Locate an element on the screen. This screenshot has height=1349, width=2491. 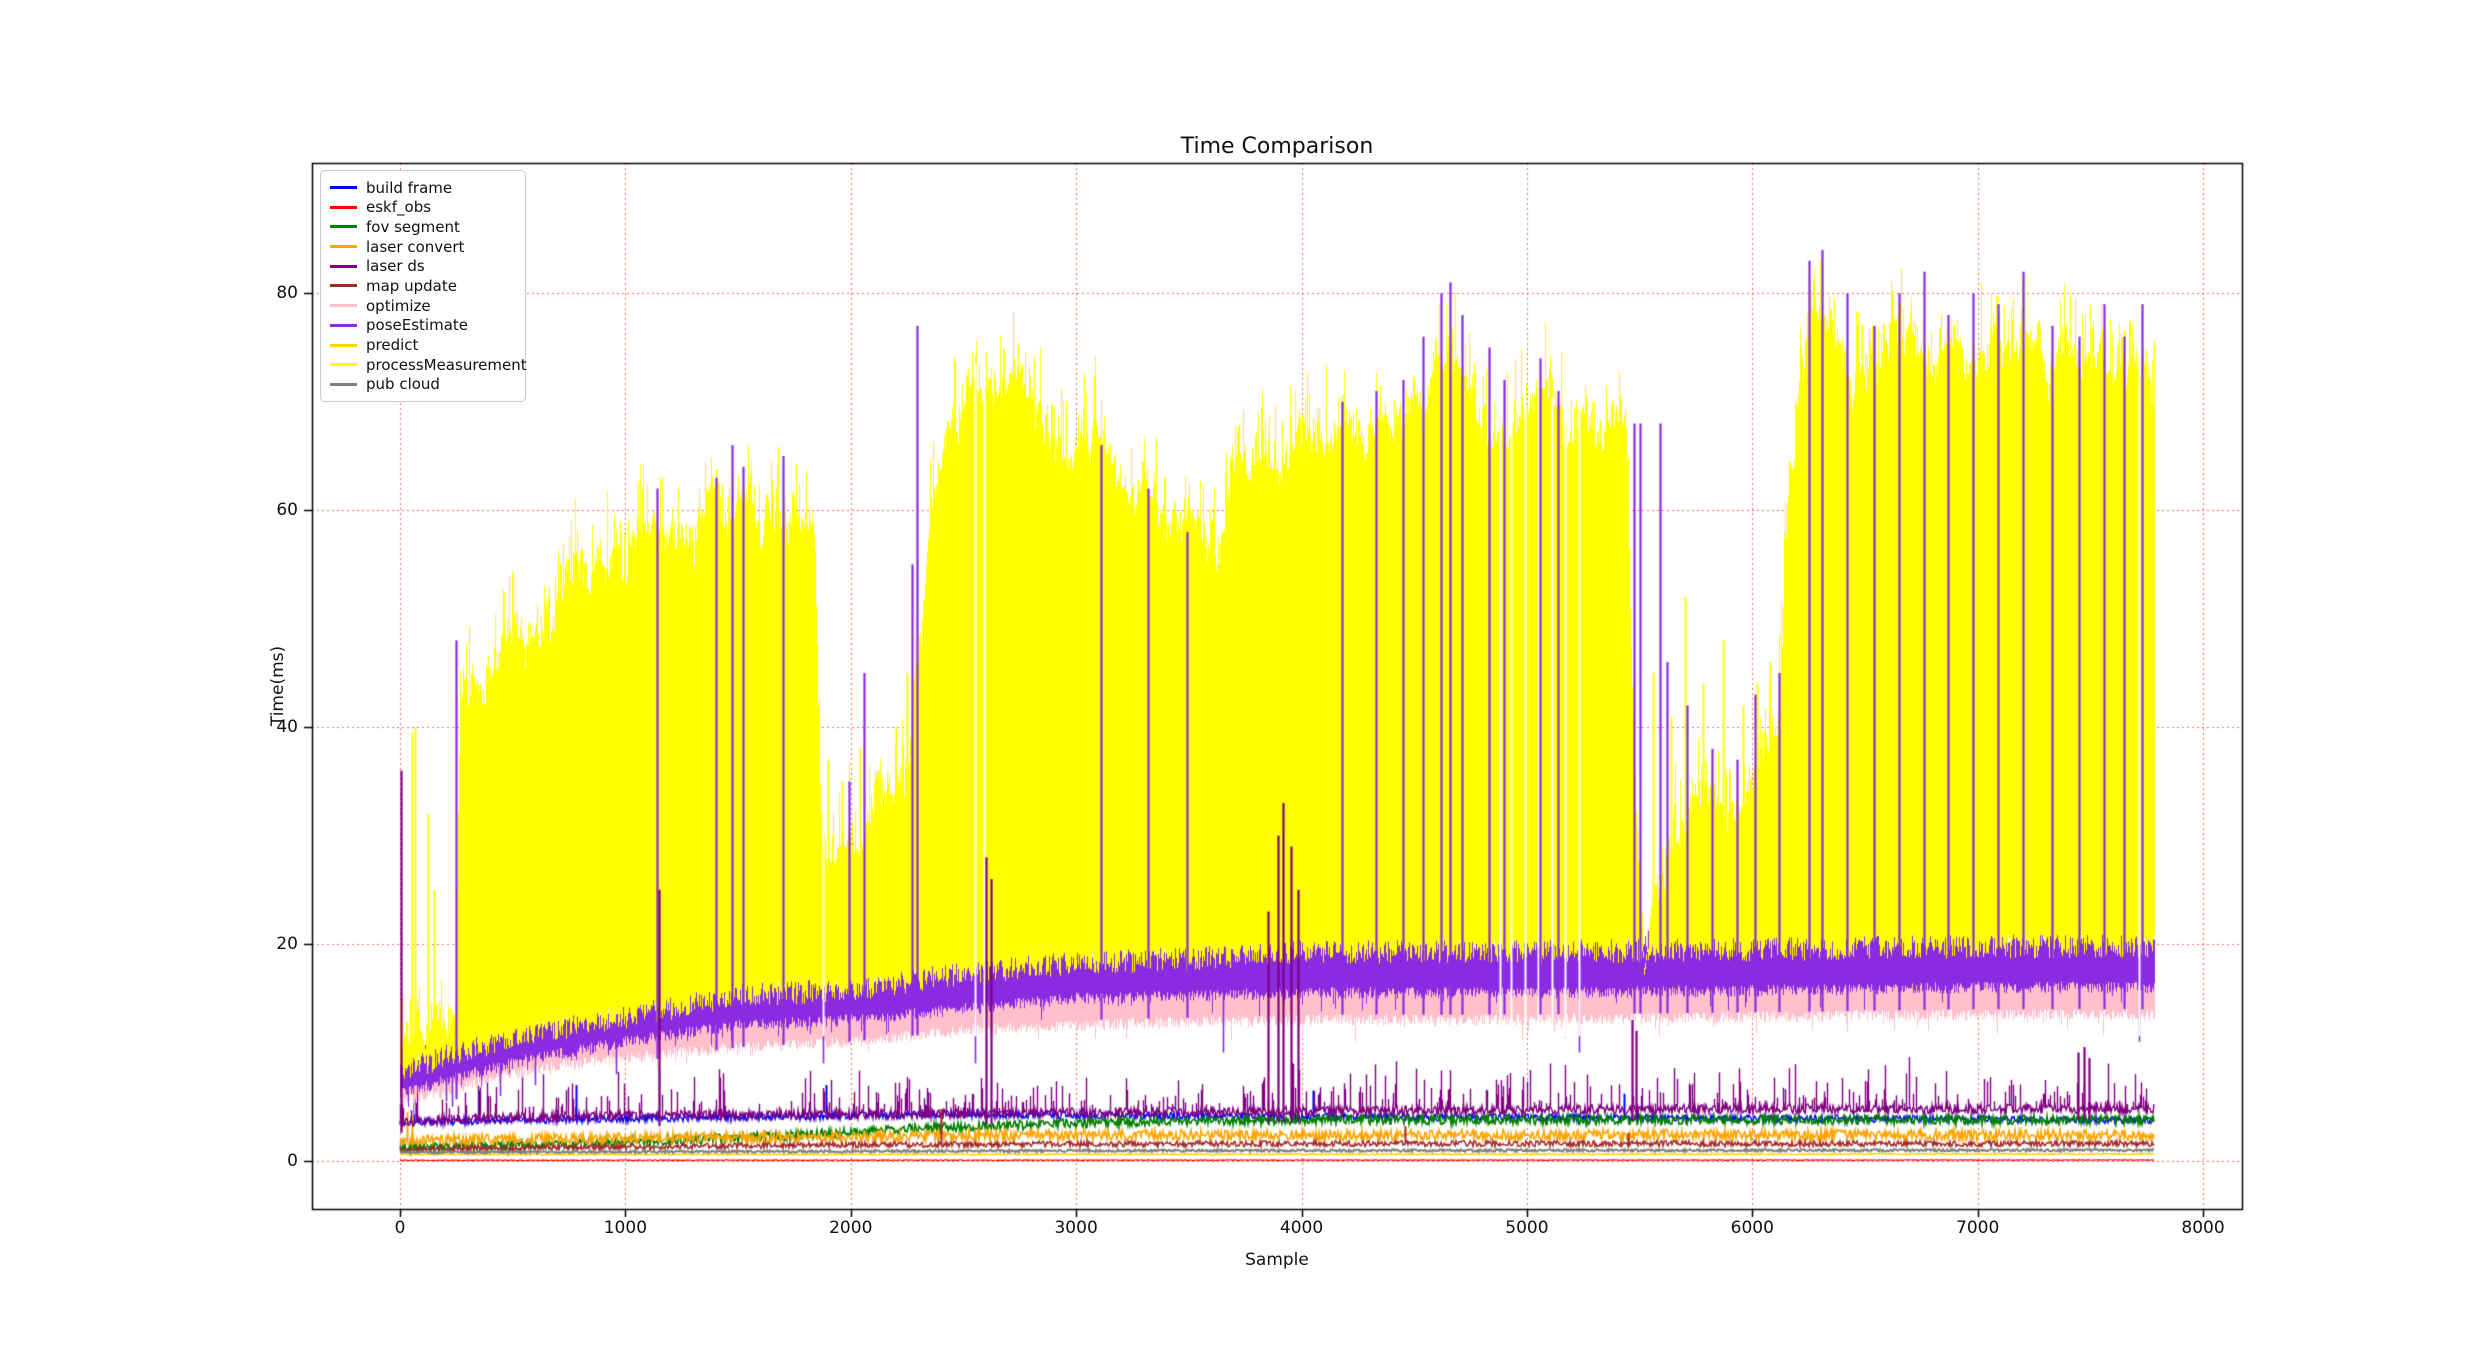
legend-label: eskf_obs is located at coordinates (399, 207).